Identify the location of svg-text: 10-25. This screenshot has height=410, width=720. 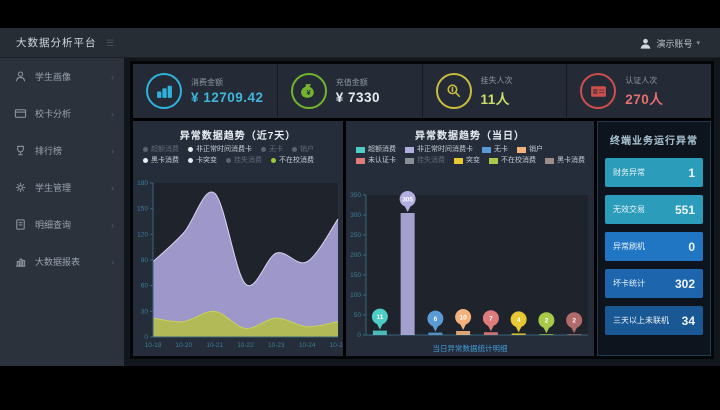
(336, 345).